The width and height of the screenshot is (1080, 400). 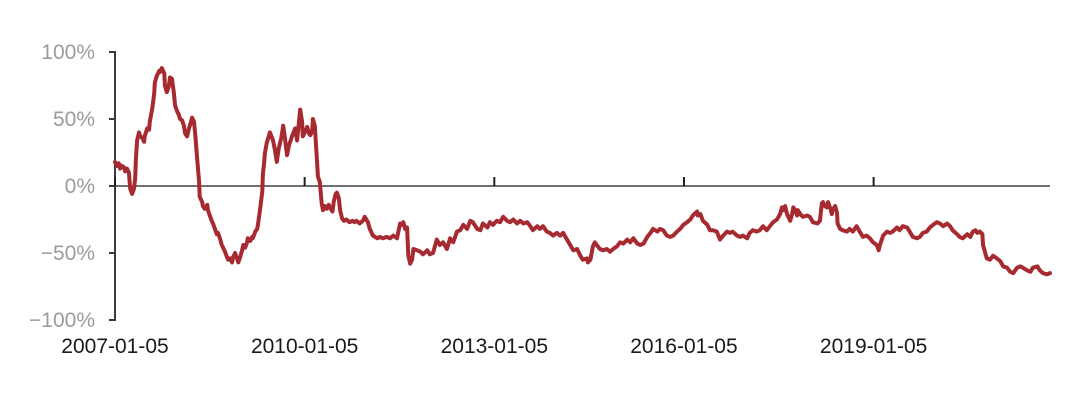 I want to click on x-tick-label: 2019-01-05, so click(x=873, y=346).